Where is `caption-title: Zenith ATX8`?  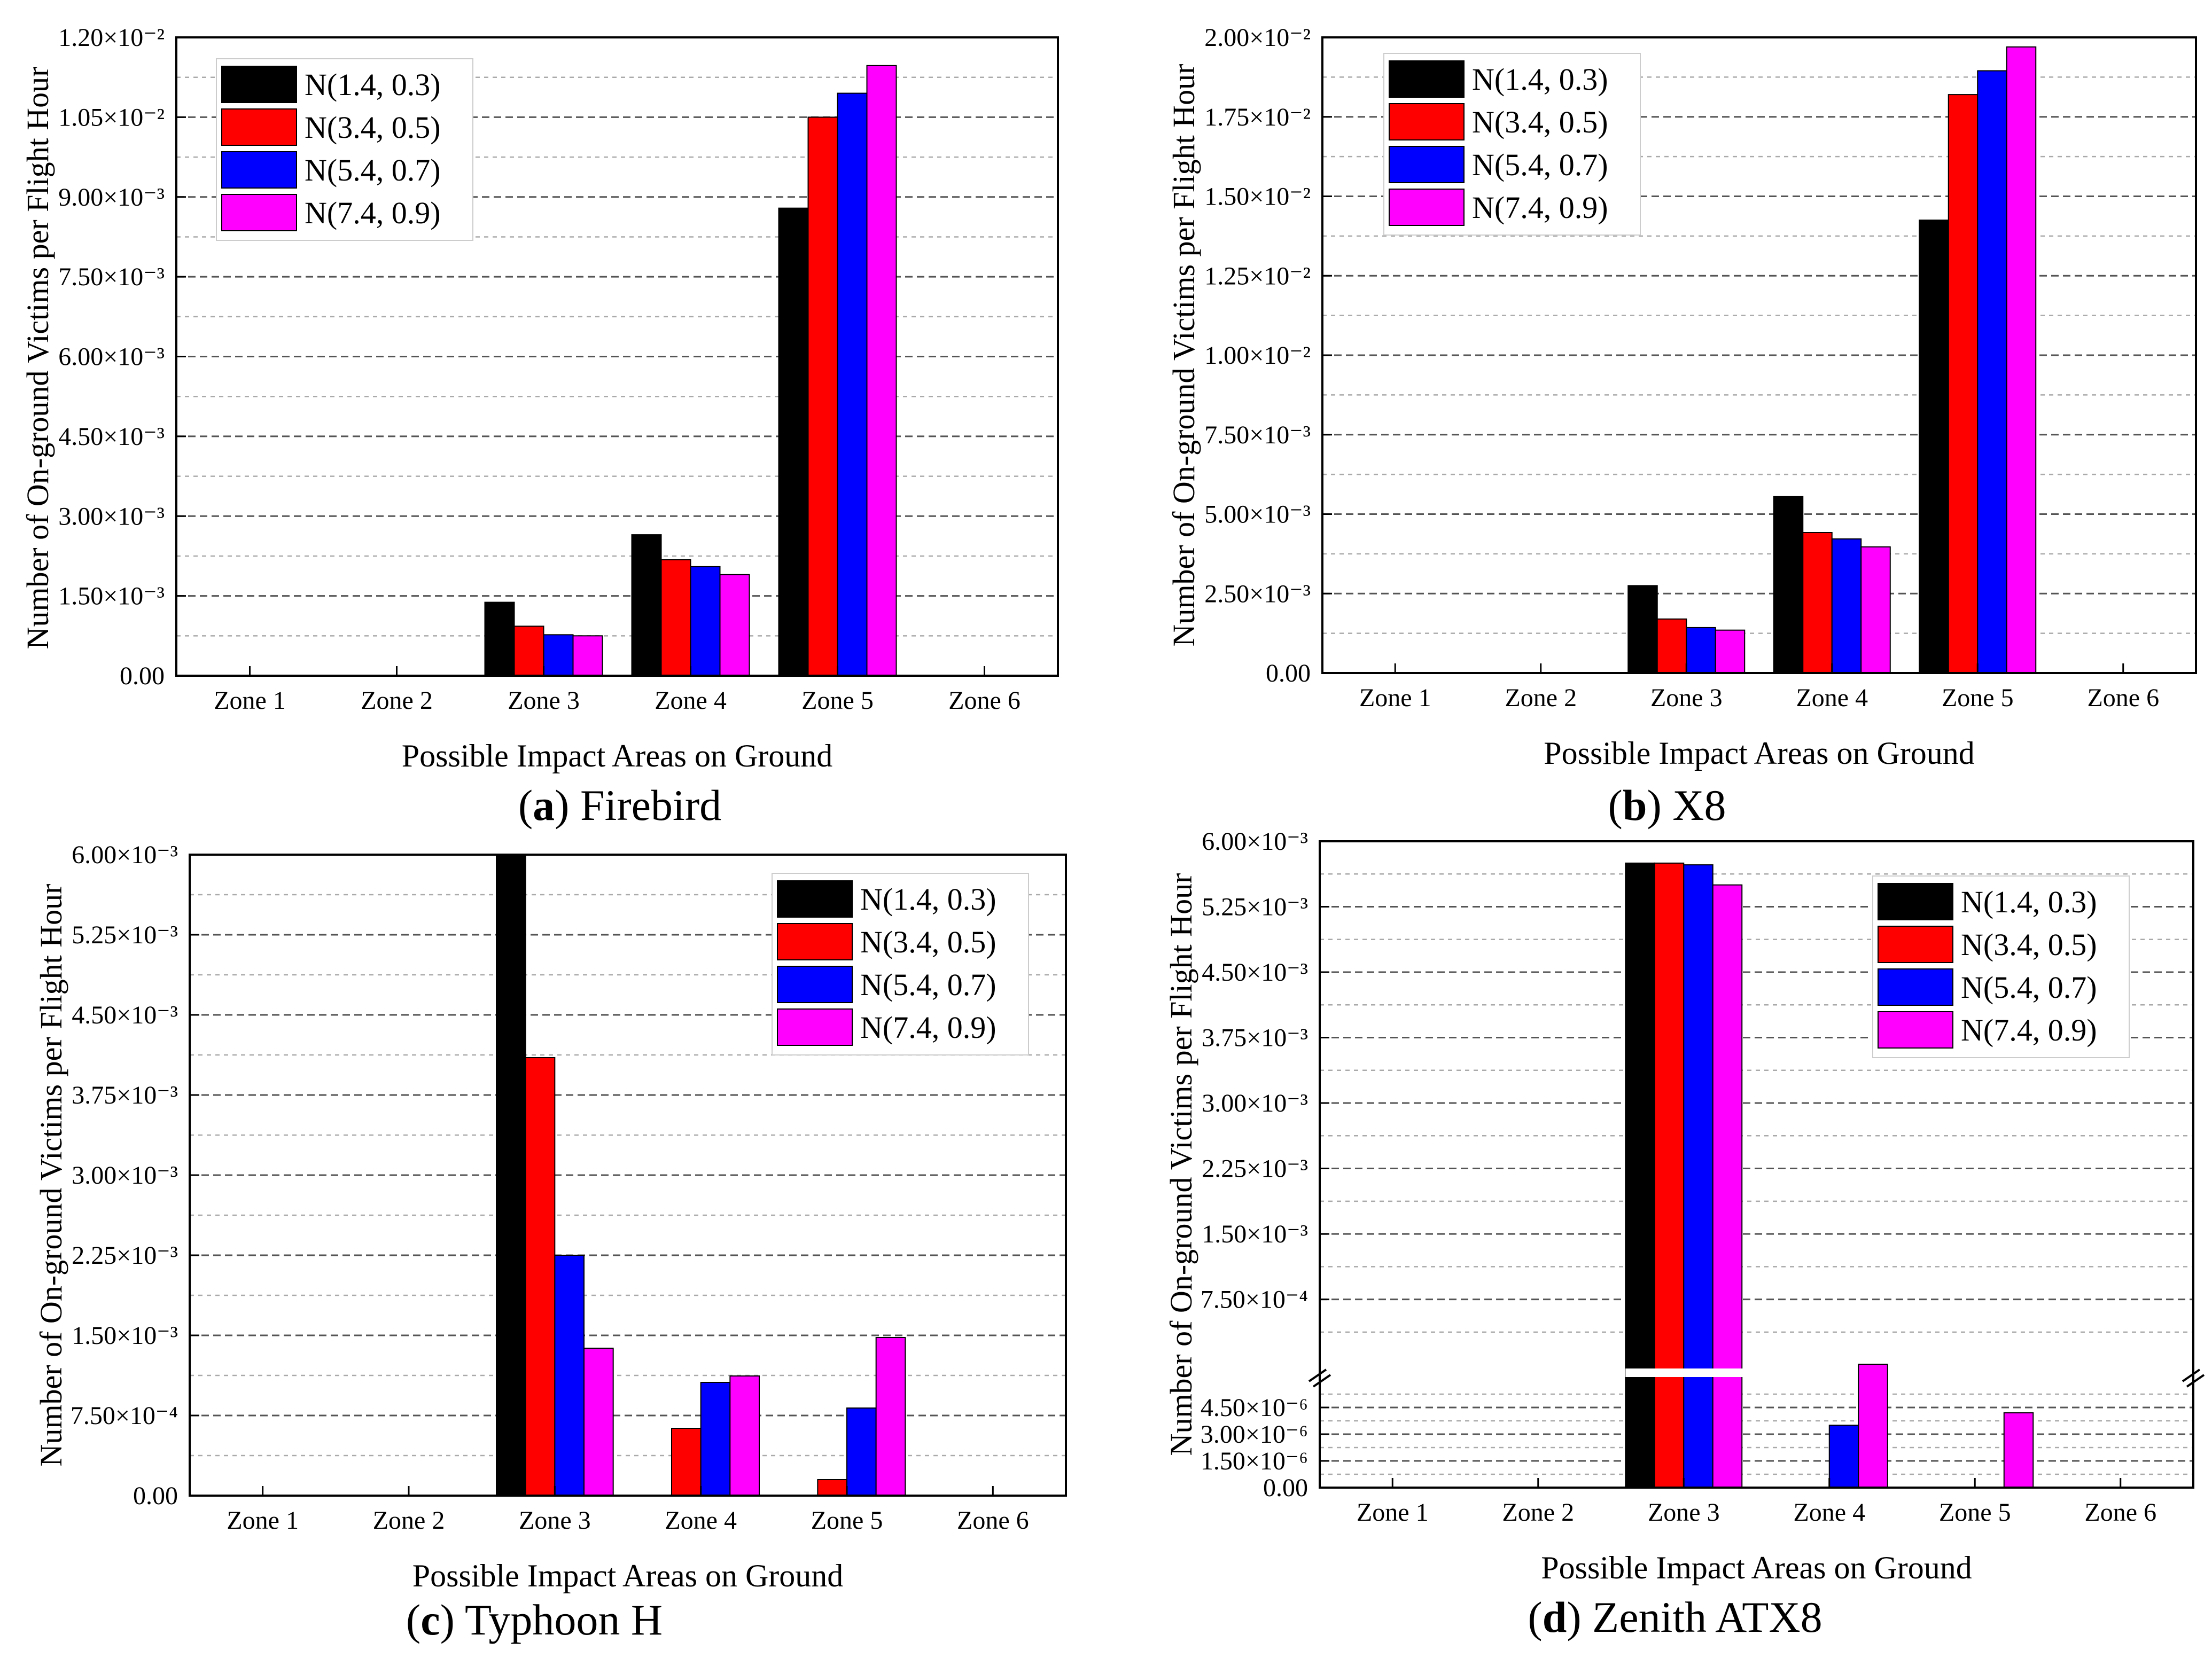 caption-title: Zenith ATX8 is located at coordinates (1707, 1617).